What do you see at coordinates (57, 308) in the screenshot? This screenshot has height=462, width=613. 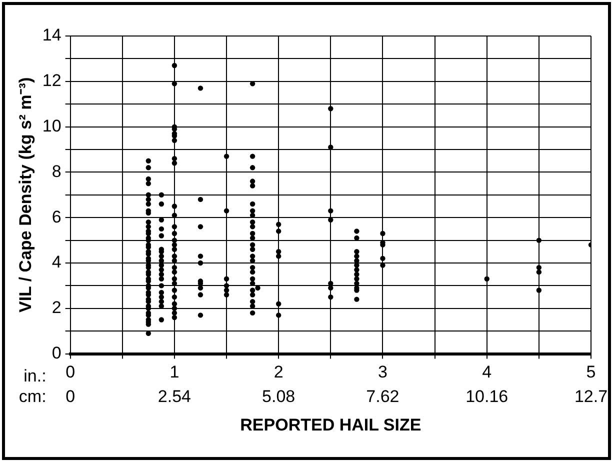 I see `y-tick-label: 2` at bounding box center [57, 308].